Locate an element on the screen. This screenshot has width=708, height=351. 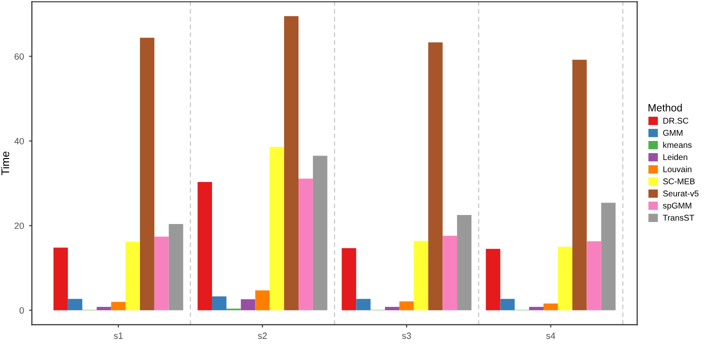
x-tick-label: s4 is located at coordinates (551, 335).